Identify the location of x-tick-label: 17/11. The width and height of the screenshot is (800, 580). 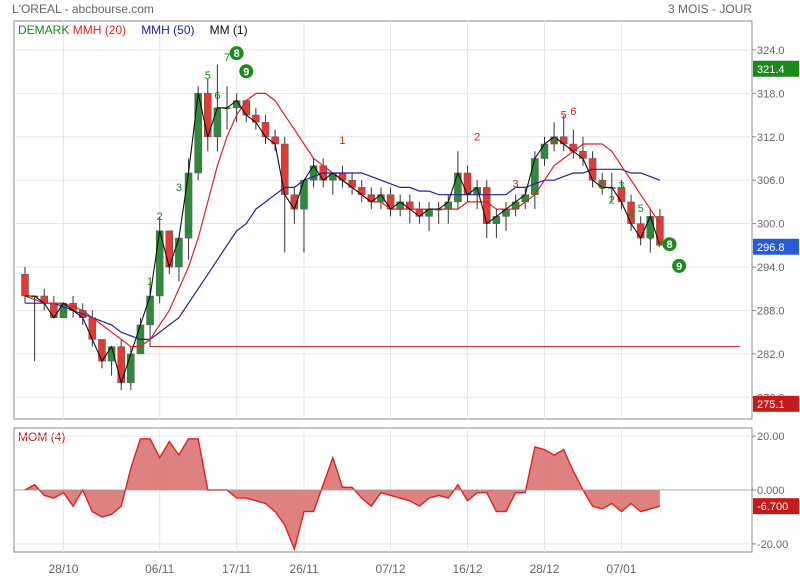
(236, 569).